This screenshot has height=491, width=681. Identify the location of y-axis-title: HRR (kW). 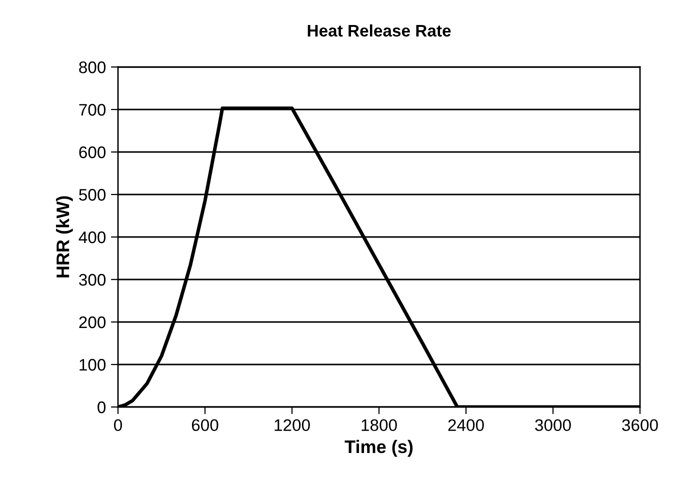
(64, 237).